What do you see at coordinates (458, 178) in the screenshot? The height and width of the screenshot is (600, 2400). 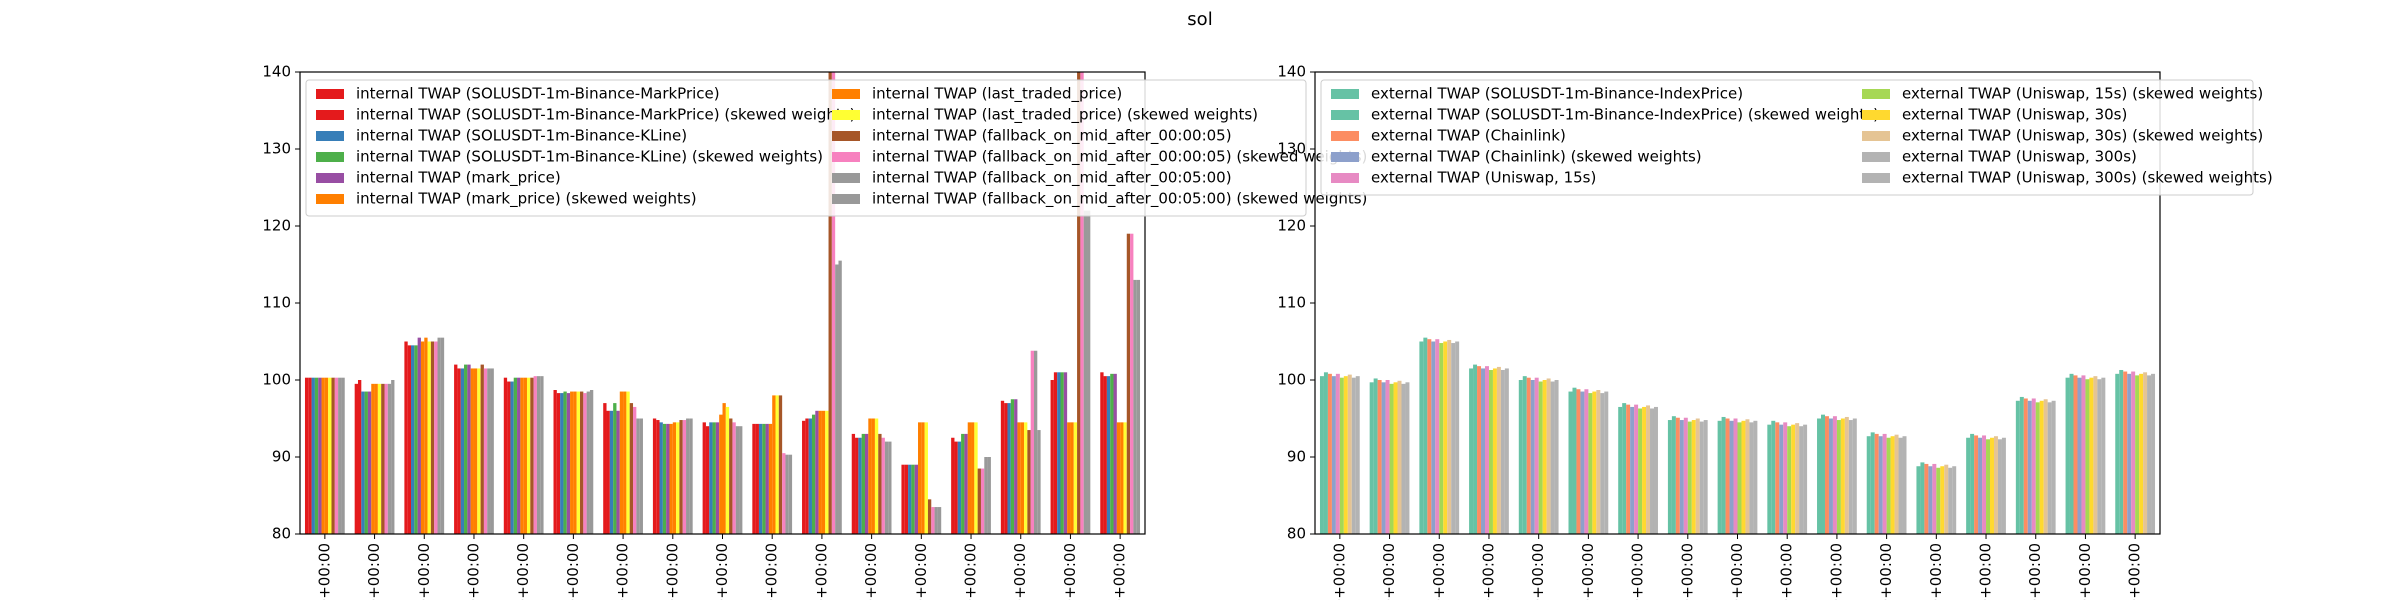 I see `legend-label: internal TWAP (mark_price)` at bounding box center [458, 178].